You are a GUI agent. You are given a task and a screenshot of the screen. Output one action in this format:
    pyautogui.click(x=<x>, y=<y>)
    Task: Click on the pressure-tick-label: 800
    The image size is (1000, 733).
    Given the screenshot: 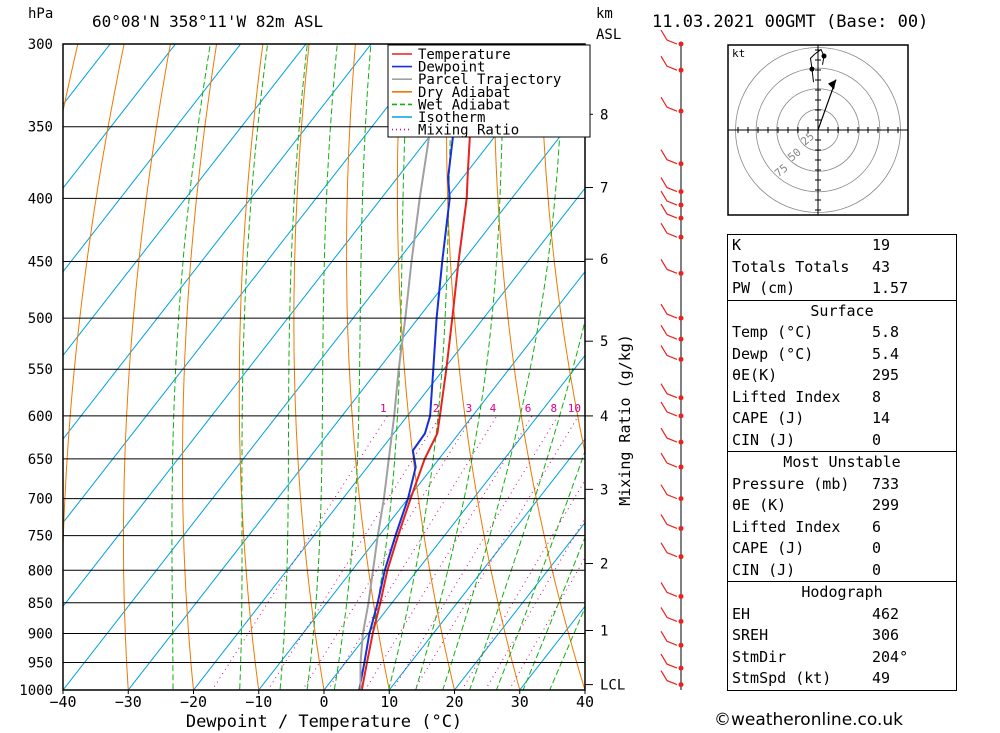 What is the action you would take?
    pyautogui.click(x=40, y=571)
    